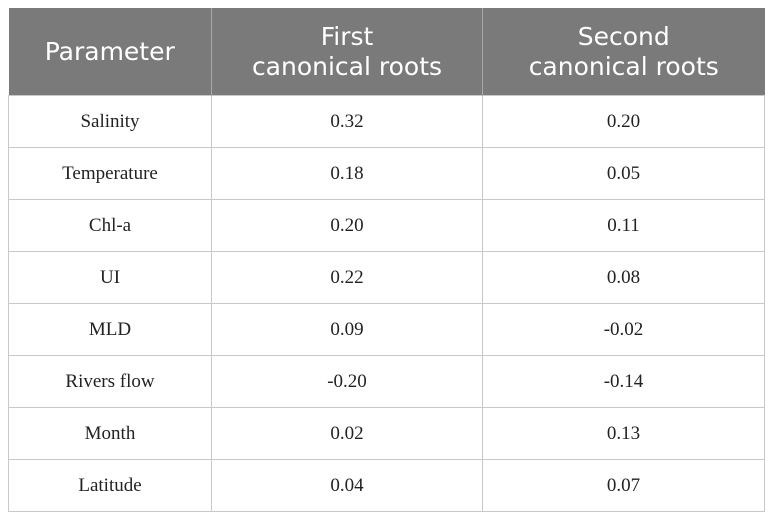 This screenshot has height=520, width=772. I want to click on cell-first-root: 0.02, so click(347, 433).